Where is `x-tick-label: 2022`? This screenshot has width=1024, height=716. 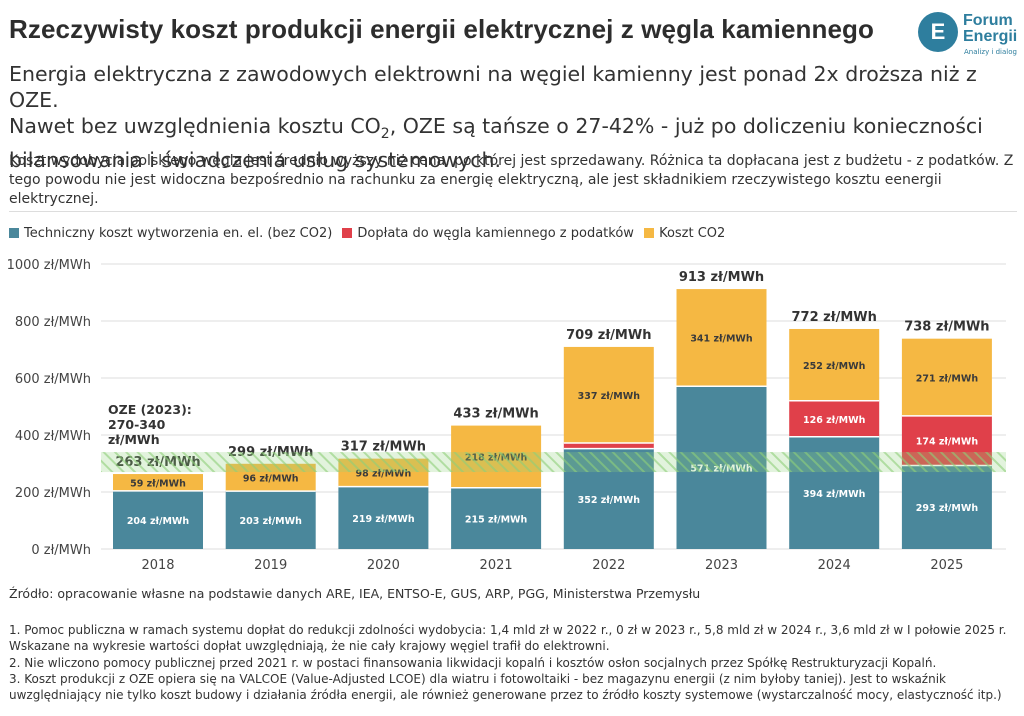 x-tick-label: 2022 is located at coordinates (608, 565).